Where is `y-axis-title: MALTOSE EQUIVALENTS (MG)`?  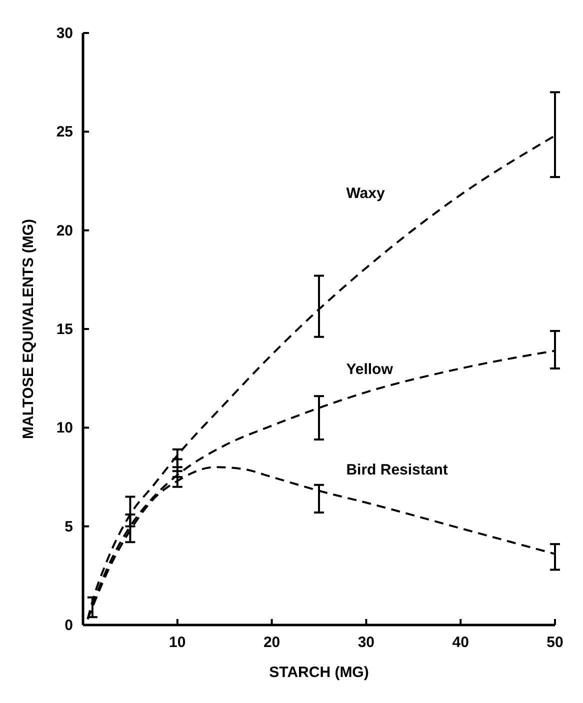 y-axis-title: MALTOSE EQUIVALENTS (MG) is located at coordinates (28, 329).